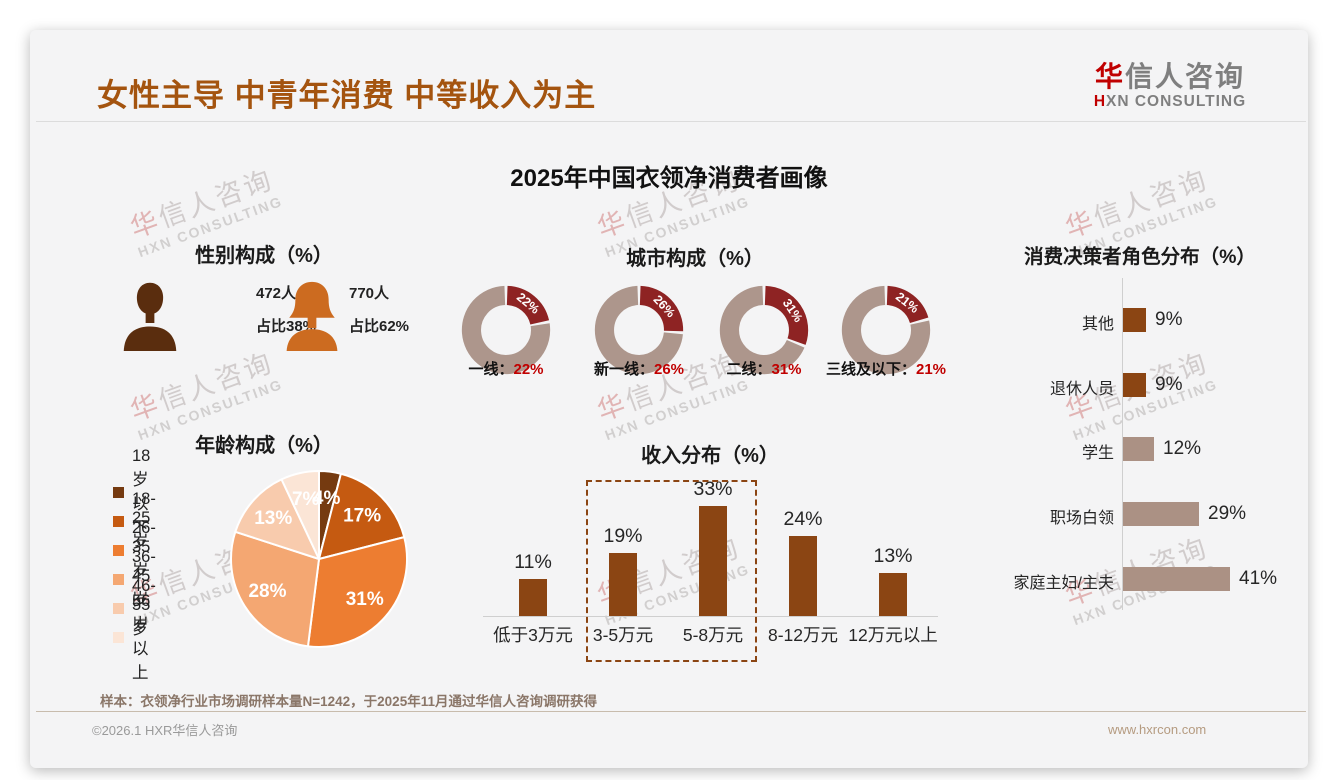 The width and height of the screenshot is (1340, 780). I want to click on city-donut: 26%, so click(639, 330).